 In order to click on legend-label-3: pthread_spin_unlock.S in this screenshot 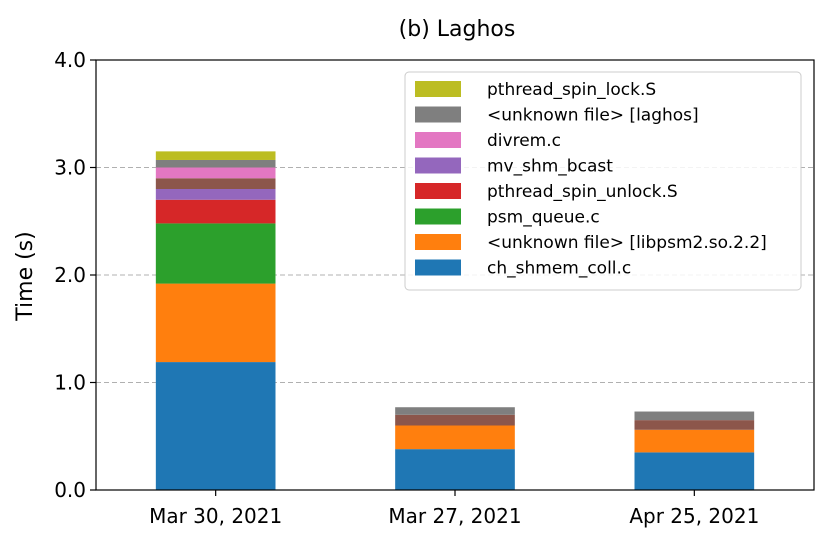, I will do `click(582, 192)`.